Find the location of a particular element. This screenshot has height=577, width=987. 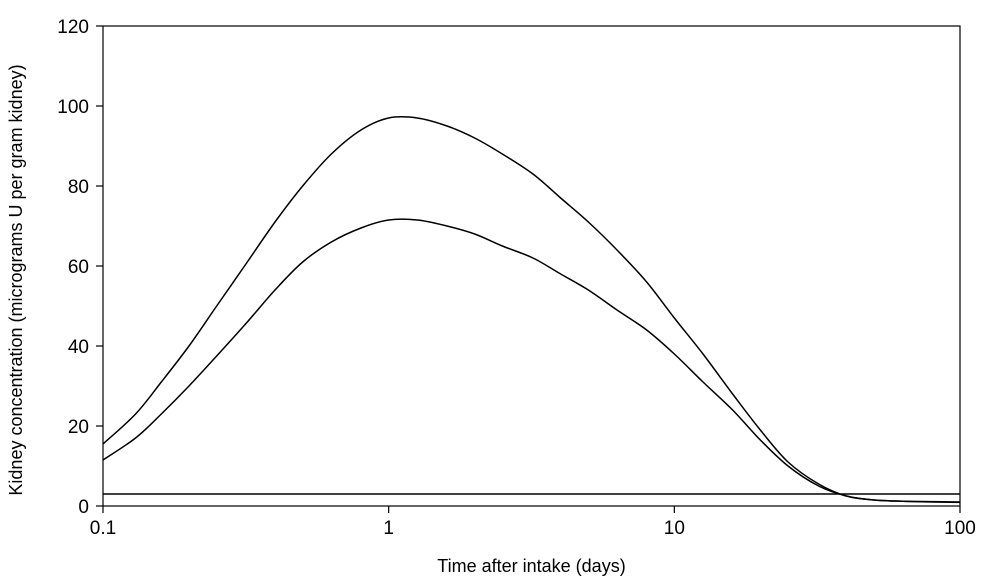

y-tick-label: 40 is located at coordinates (78, 347).